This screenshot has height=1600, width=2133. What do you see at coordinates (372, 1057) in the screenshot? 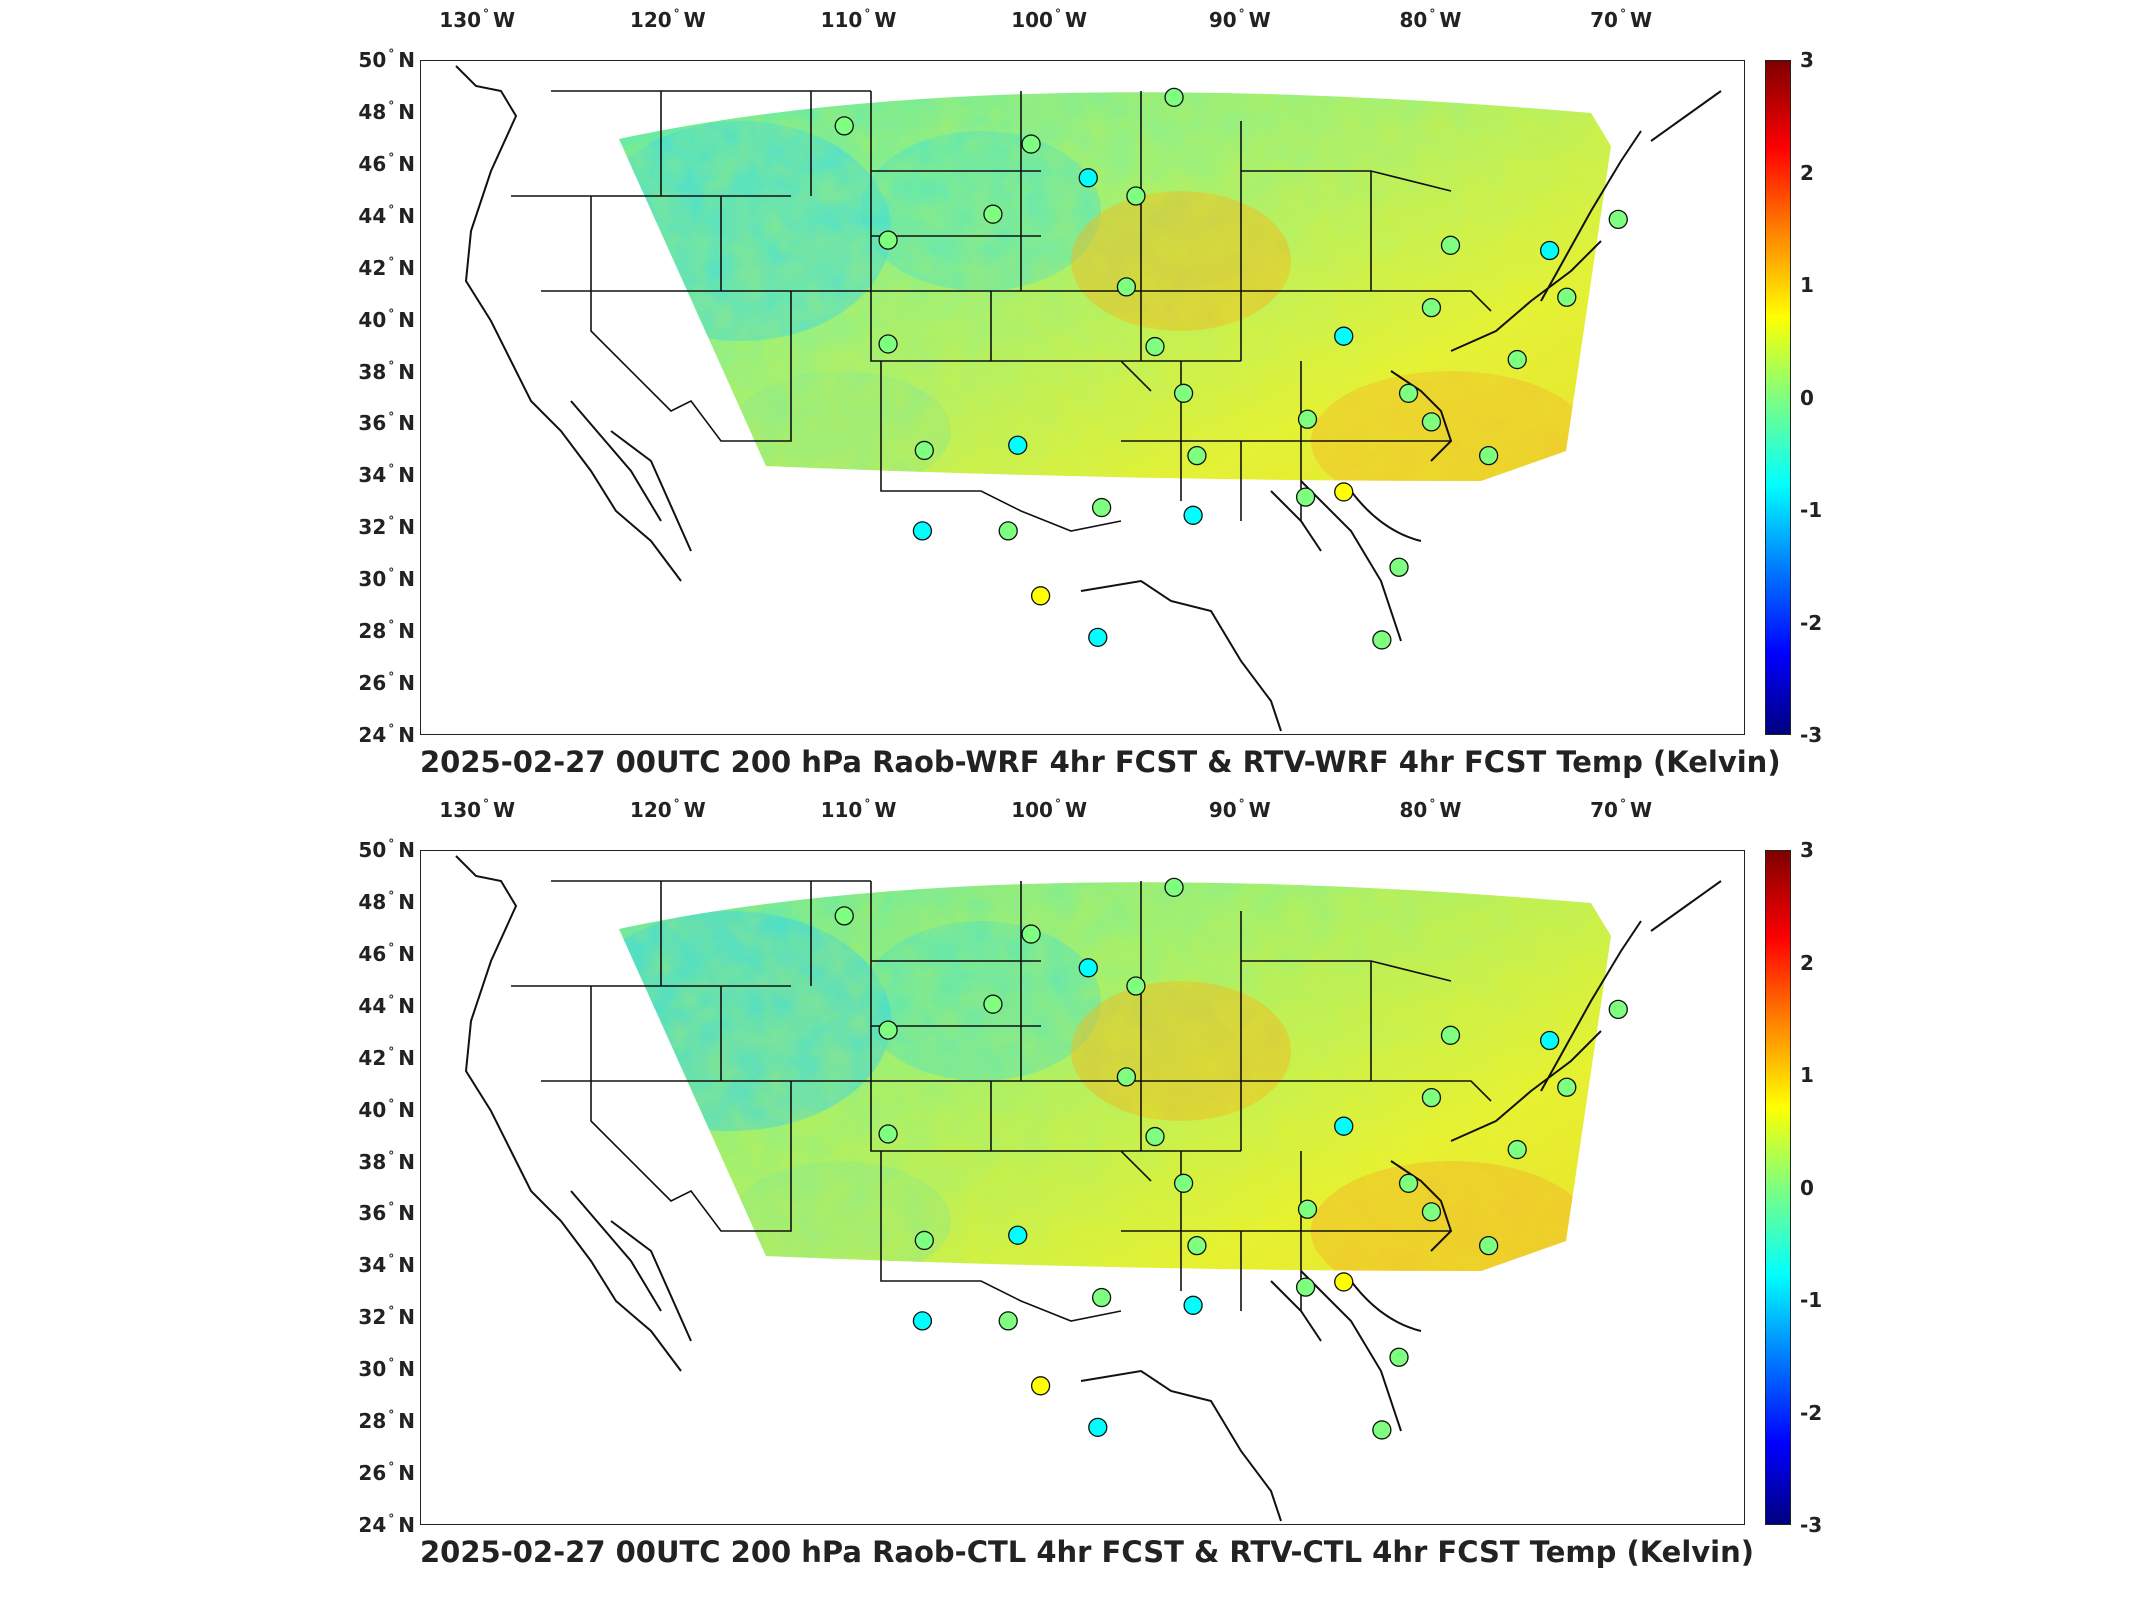
I see `tick-degree: 42` at bounding box center [372, 1057].